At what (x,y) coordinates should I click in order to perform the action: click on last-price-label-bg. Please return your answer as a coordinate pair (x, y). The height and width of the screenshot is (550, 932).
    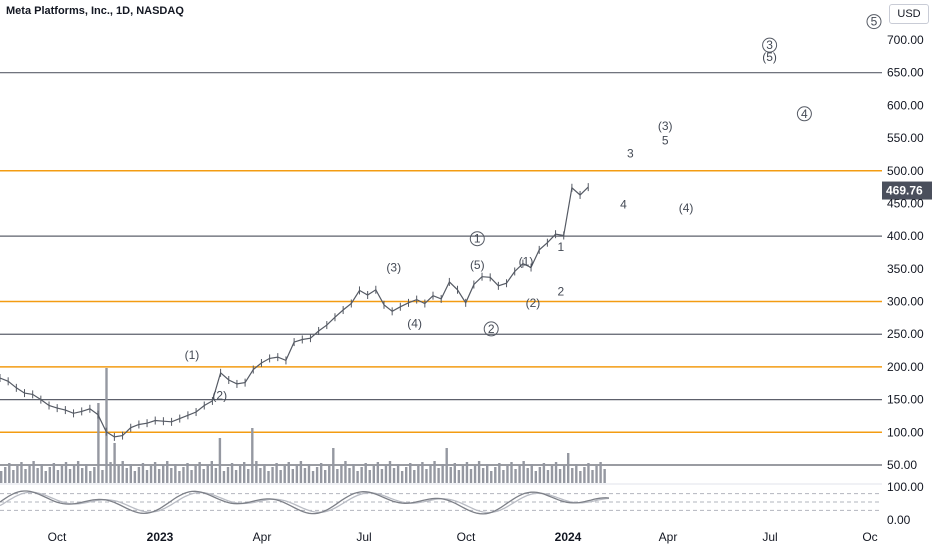
    Looking at the image, I should click on (907, 190).